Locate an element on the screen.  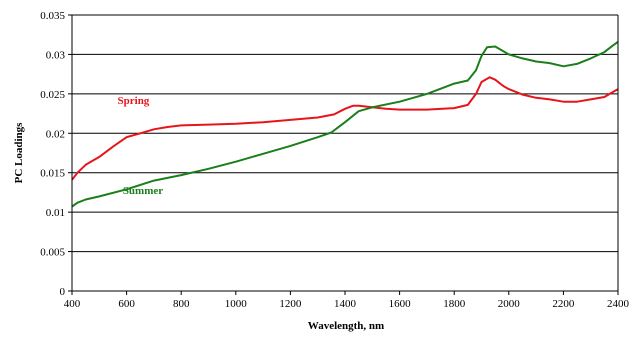
x-tick-label: 1600 is located at coordinates (400, 304).